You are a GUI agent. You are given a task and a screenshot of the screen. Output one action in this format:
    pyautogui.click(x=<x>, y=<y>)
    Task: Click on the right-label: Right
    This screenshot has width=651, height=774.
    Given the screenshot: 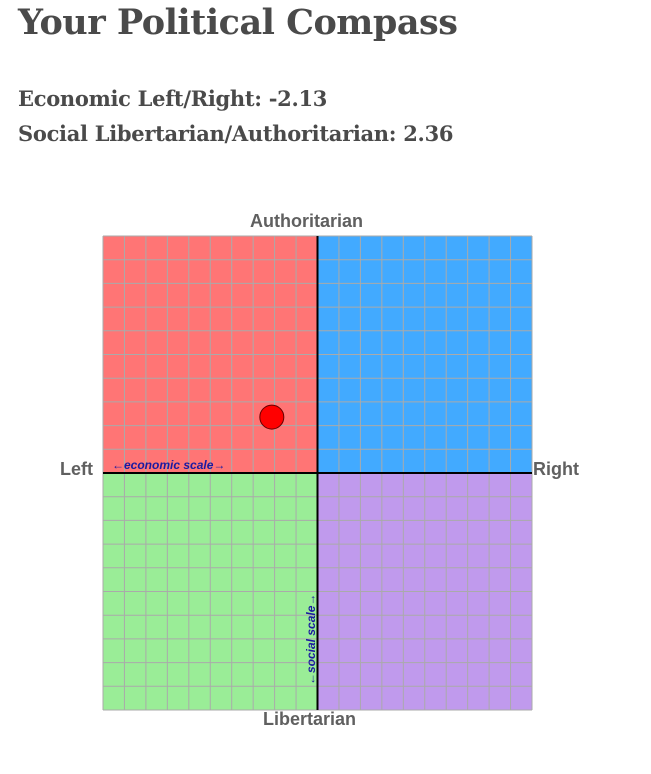 What is the action you would take?
    pyautogui.click(x=556, y=469)
    